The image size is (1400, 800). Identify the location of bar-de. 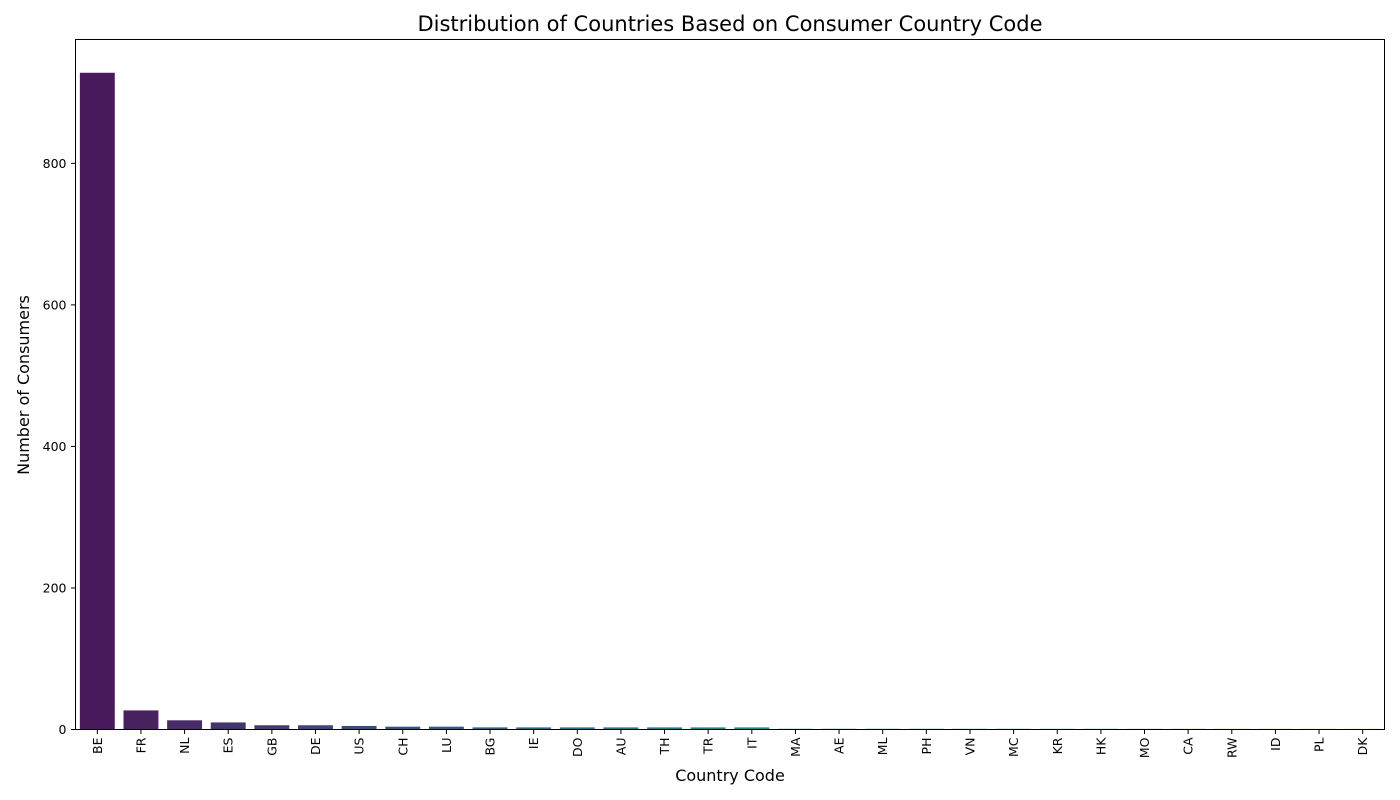
(315, 727).